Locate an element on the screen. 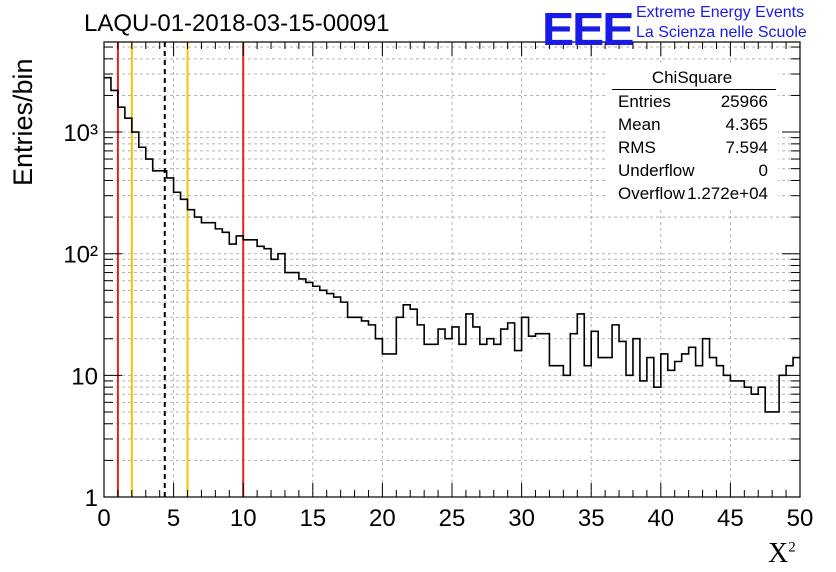 The height and width of the screenshot is (572, 836). stats-key: Underflow is located at coordinates (656, 170).